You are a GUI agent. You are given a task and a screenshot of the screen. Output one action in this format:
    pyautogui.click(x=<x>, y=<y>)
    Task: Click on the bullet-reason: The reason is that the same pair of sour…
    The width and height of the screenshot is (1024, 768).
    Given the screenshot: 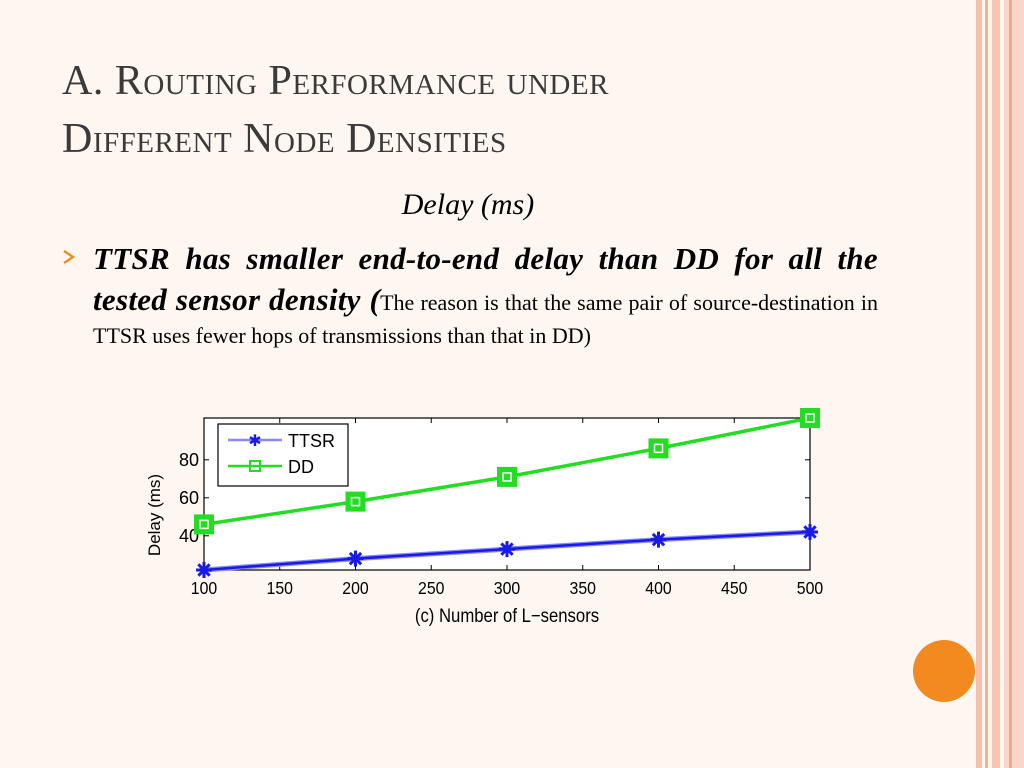 What is the action you would take?
    pyautogui.click(x=485, y=319)
    